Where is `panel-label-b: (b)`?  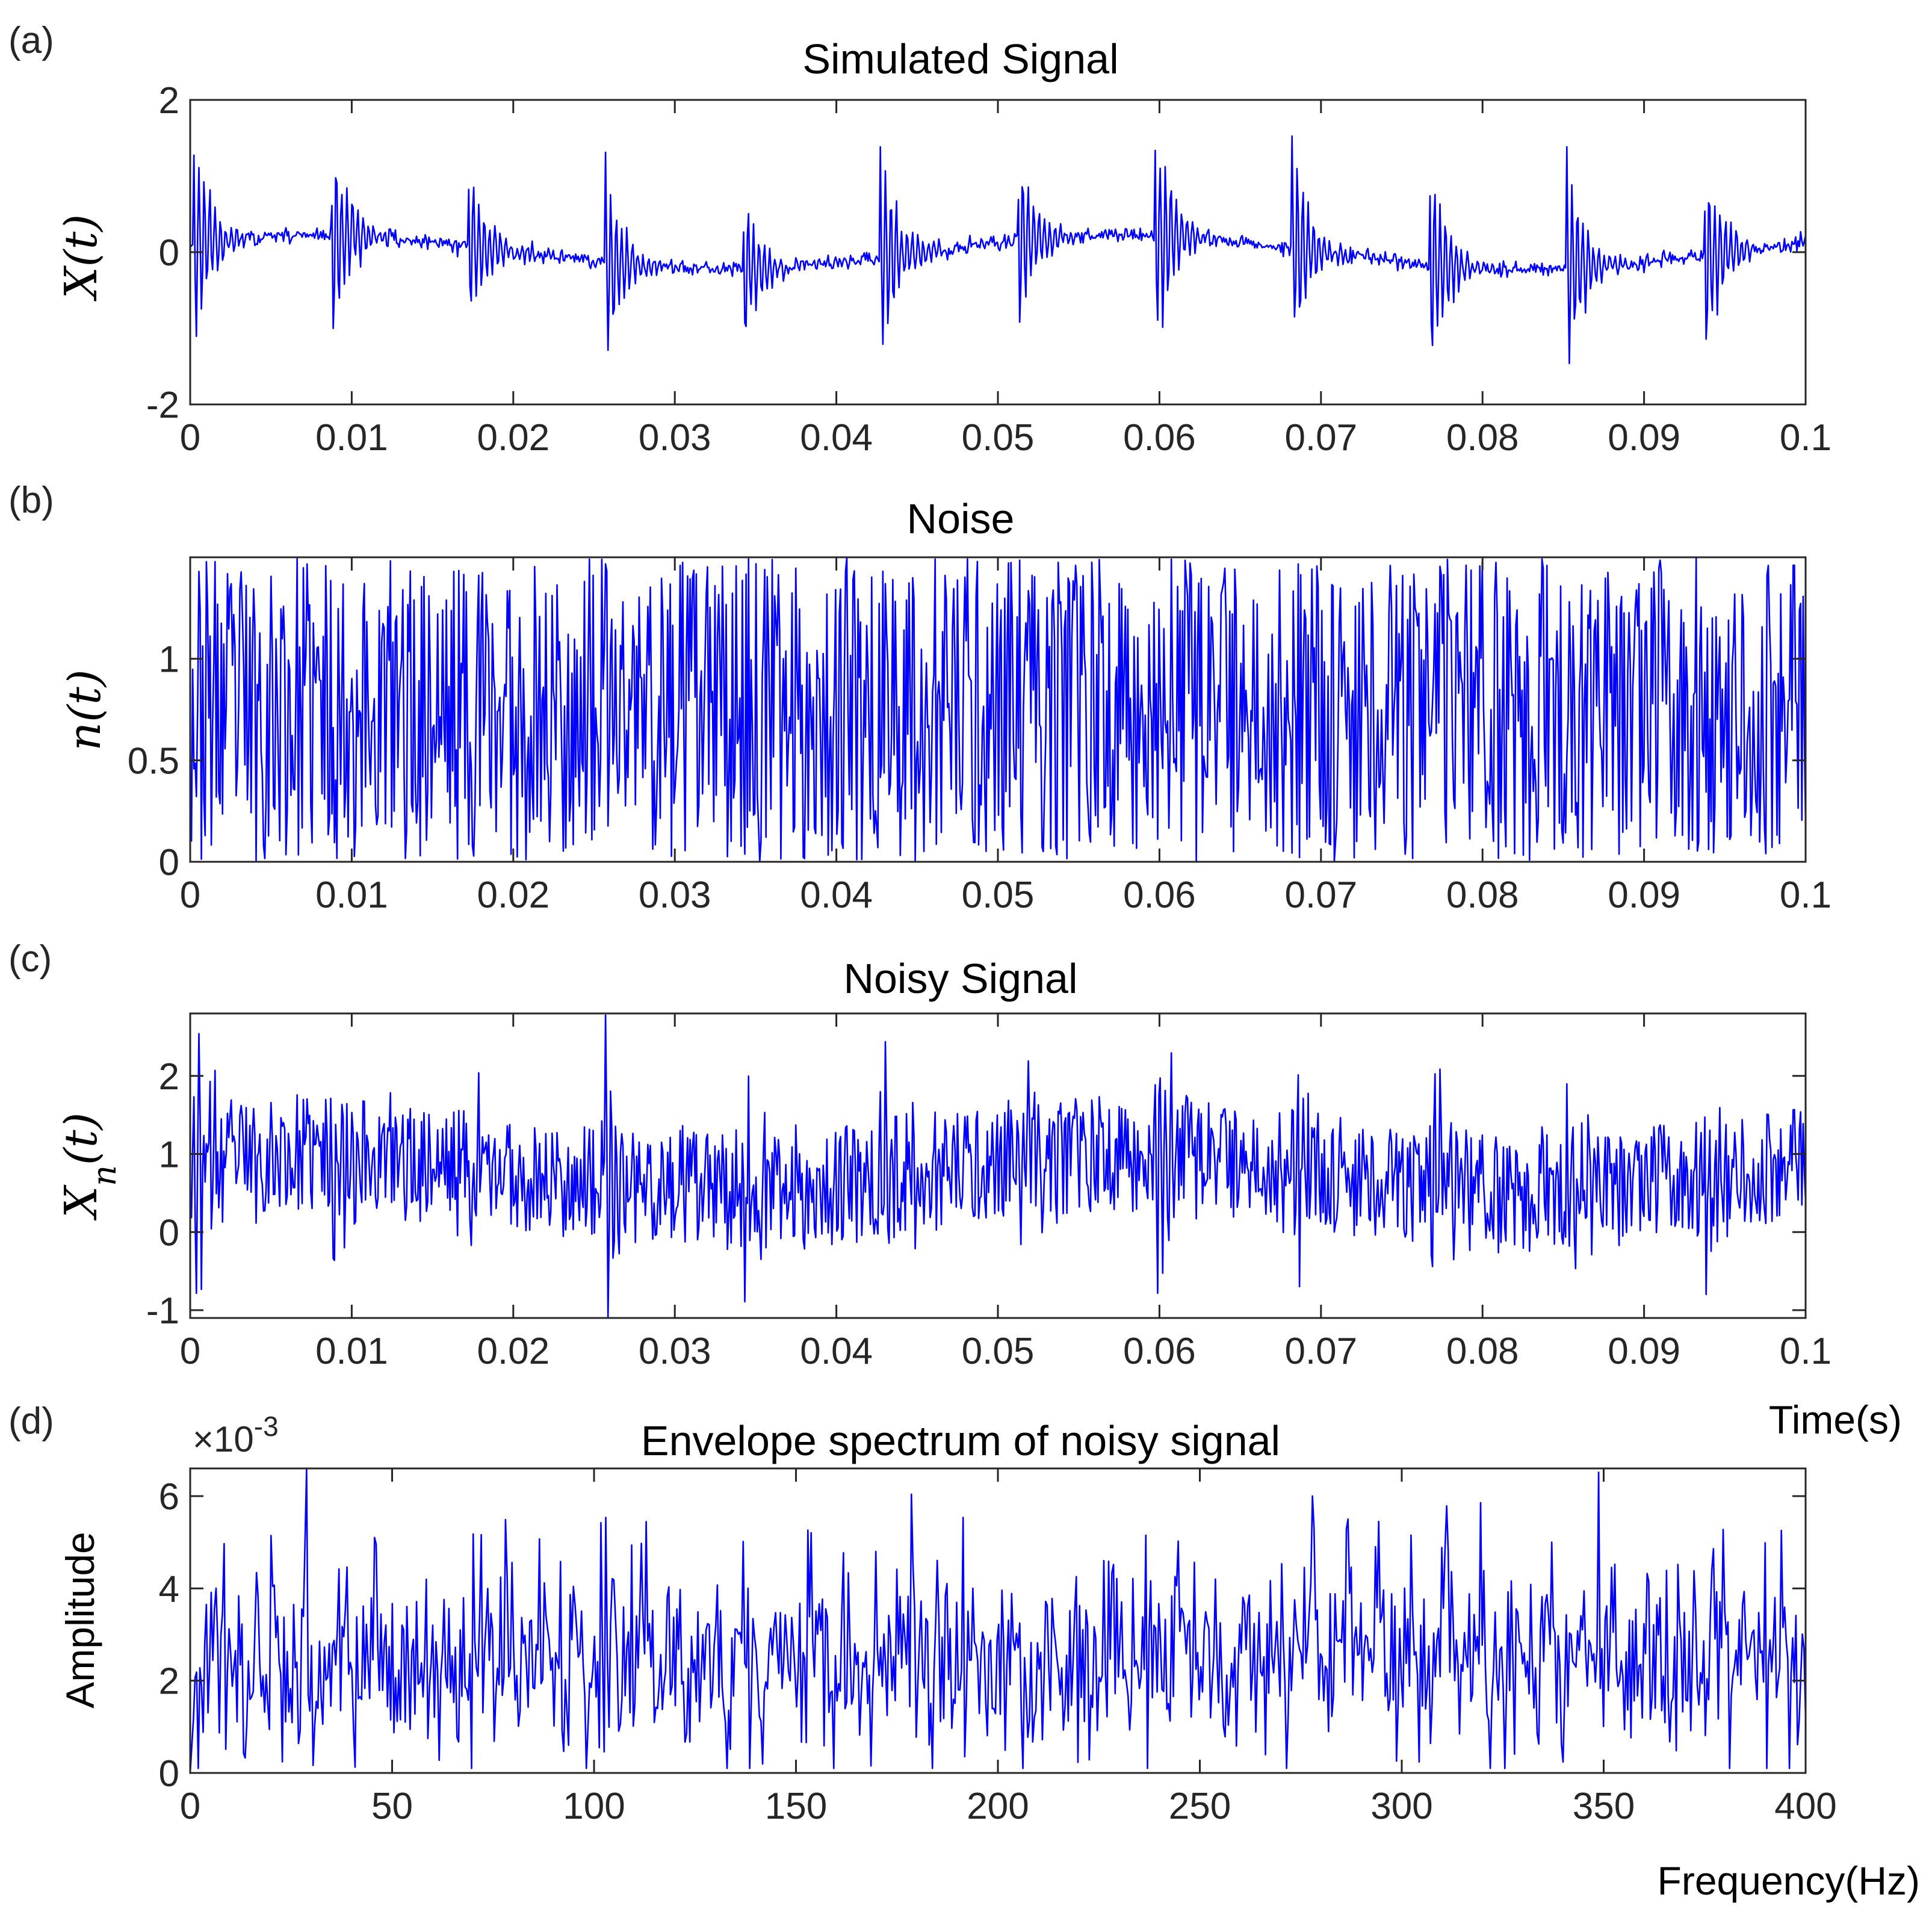 panel-label-b: (b) is located at coordinates (31, 500).